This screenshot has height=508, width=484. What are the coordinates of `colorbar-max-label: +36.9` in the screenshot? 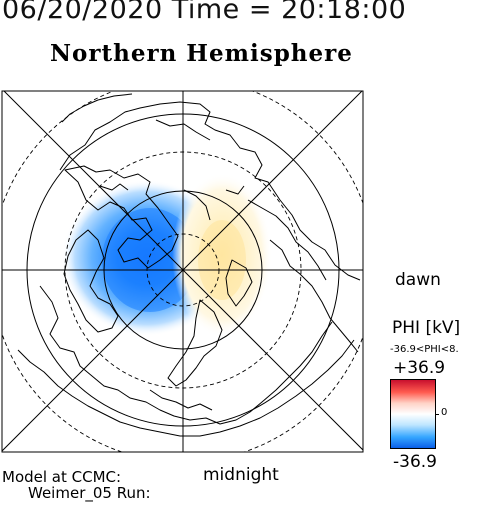 It's located at (419, 368).